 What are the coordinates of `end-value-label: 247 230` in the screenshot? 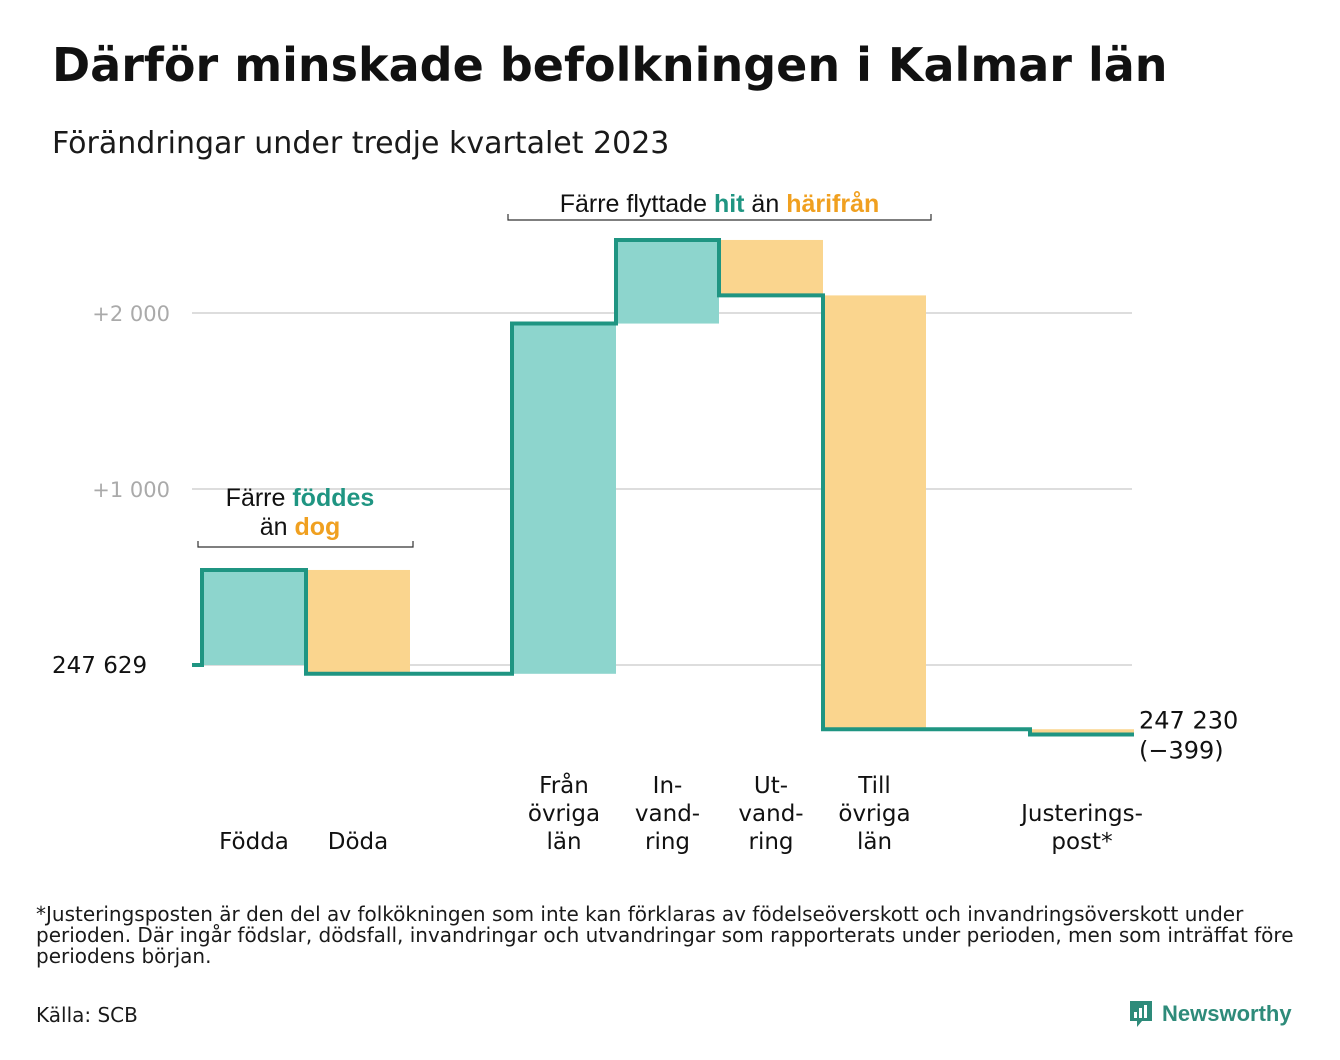 It's located at (1188, 721).